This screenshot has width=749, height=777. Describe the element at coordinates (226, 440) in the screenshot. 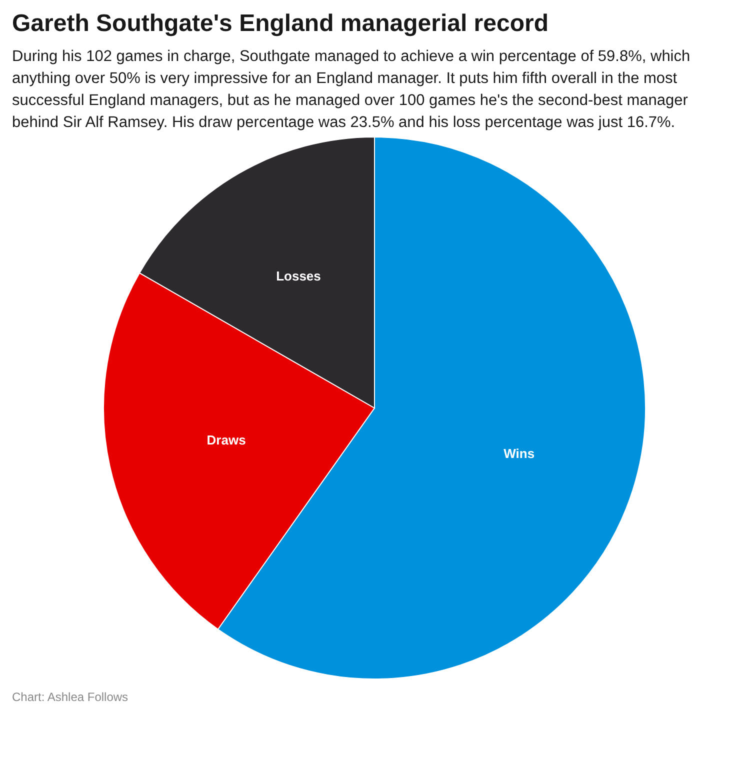

I see `slice-label: Draws` at that location.